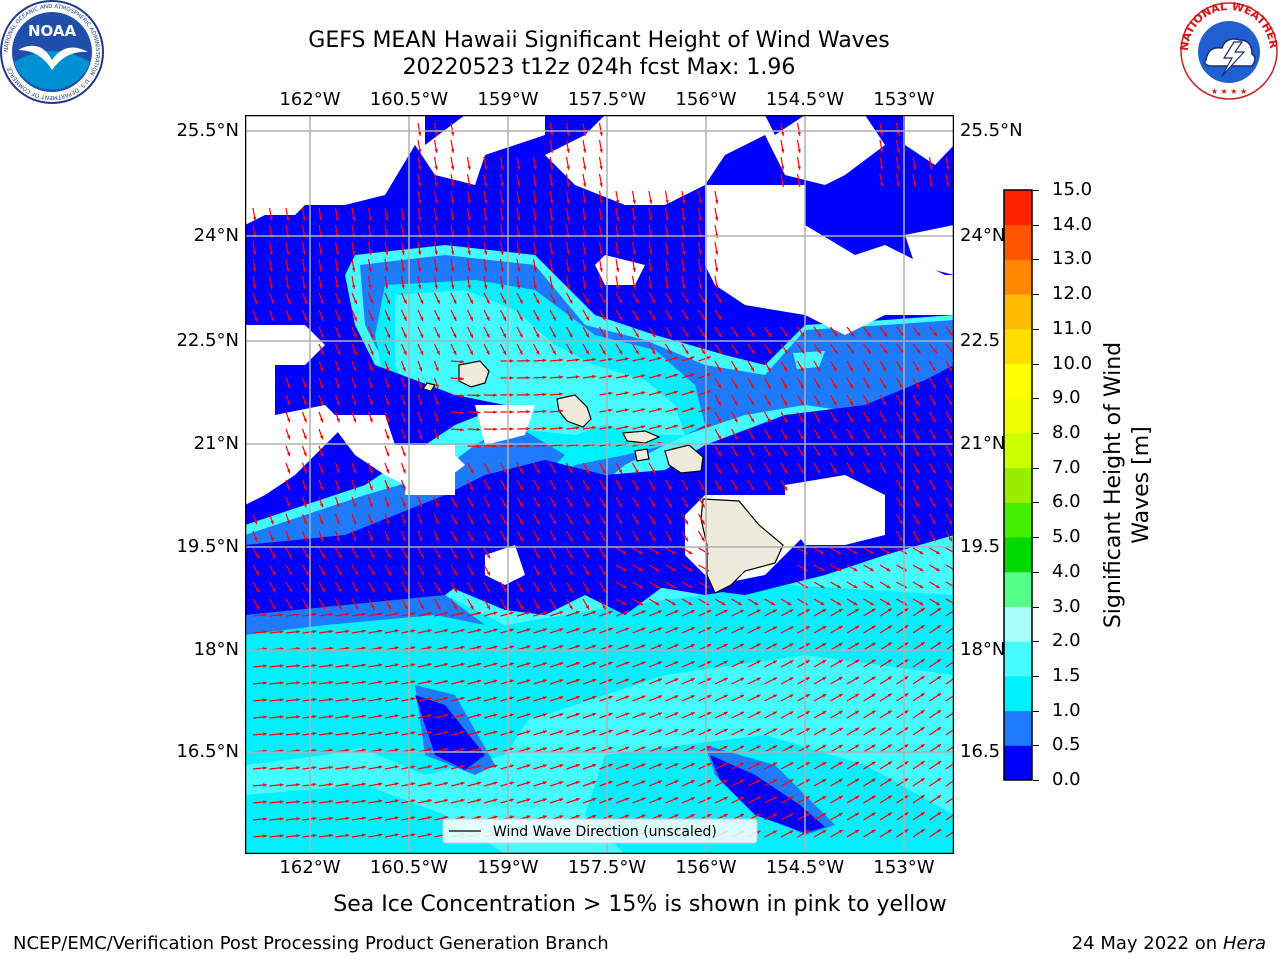 Image resolution: width=1280 pixels, height=960 pixels. What do you see at coordinates (983, 649) in the screenshot?
I see `latitude-label-right: 18°N` at bounding box center [983, 649].